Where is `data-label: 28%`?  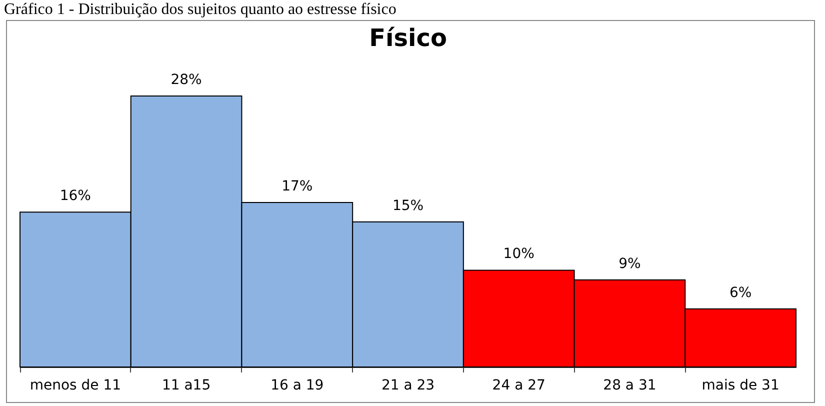
data-label: 28% is located at coordinates (186, 80).